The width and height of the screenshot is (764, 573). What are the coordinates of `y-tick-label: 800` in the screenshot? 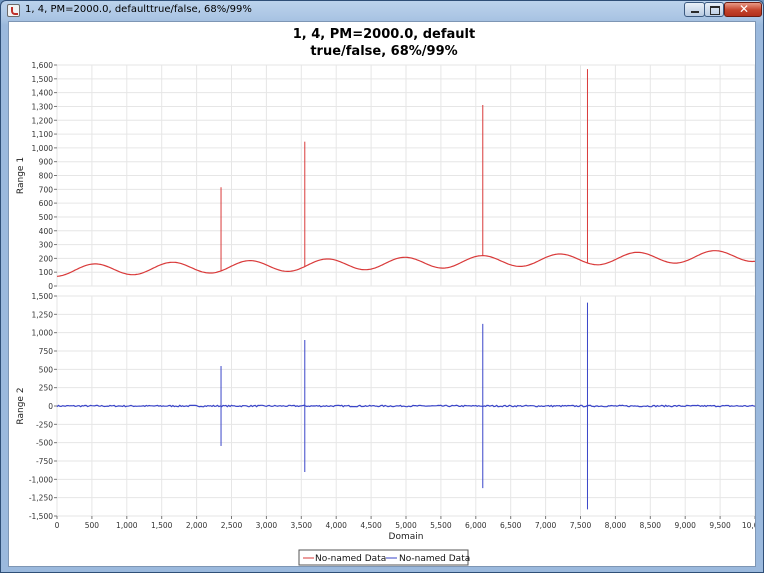 It's located at (46, 176).